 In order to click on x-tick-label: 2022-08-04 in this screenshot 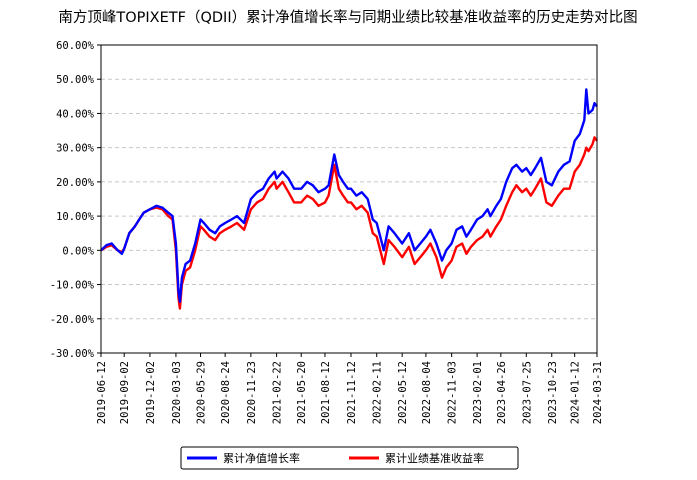, I will do `click(427, 392)`.